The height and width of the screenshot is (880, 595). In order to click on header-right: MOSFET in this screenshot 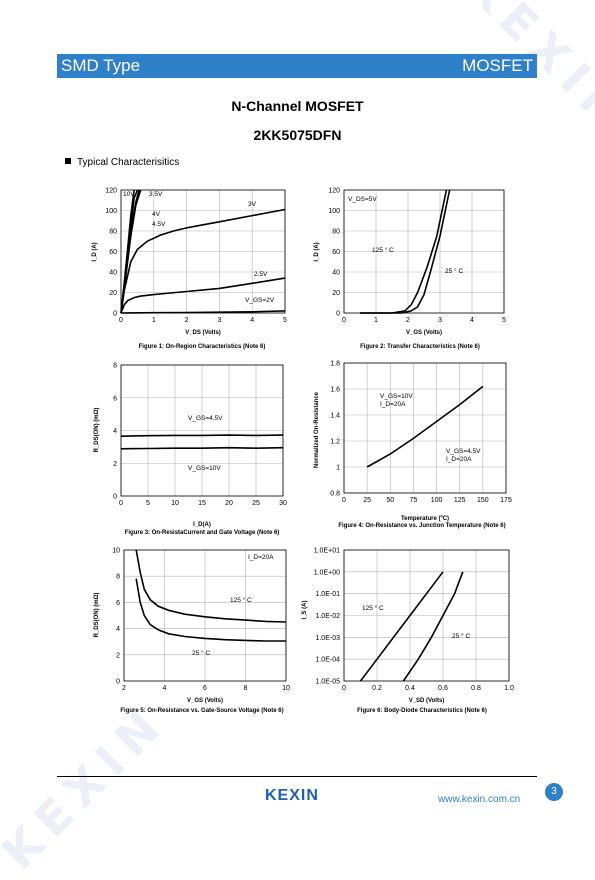, I will do `click(497, 65)`.